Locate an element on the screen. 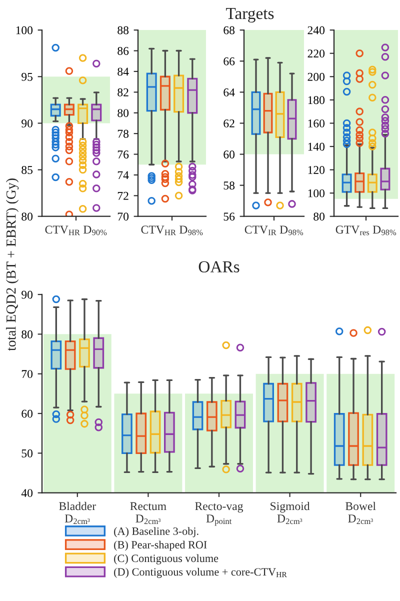  y-tick-label: 58 is located at coordinates (229, 186).